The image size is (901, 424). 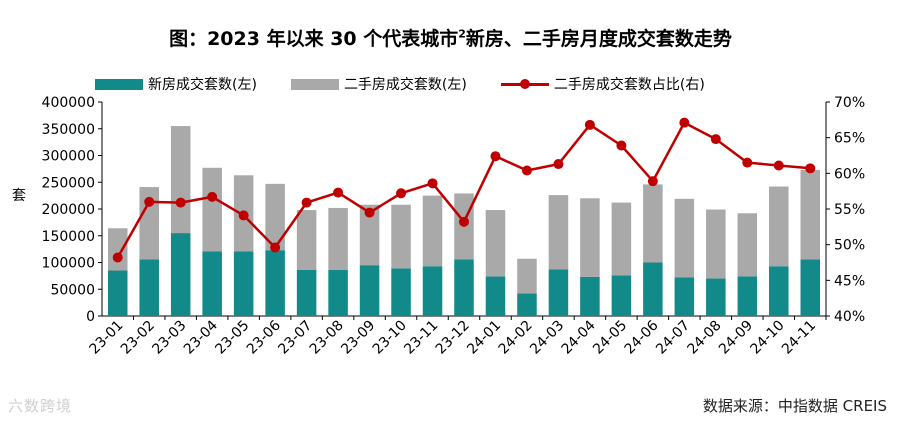 I want to click on y-axis-label: 套, so click(x=19, y=196).